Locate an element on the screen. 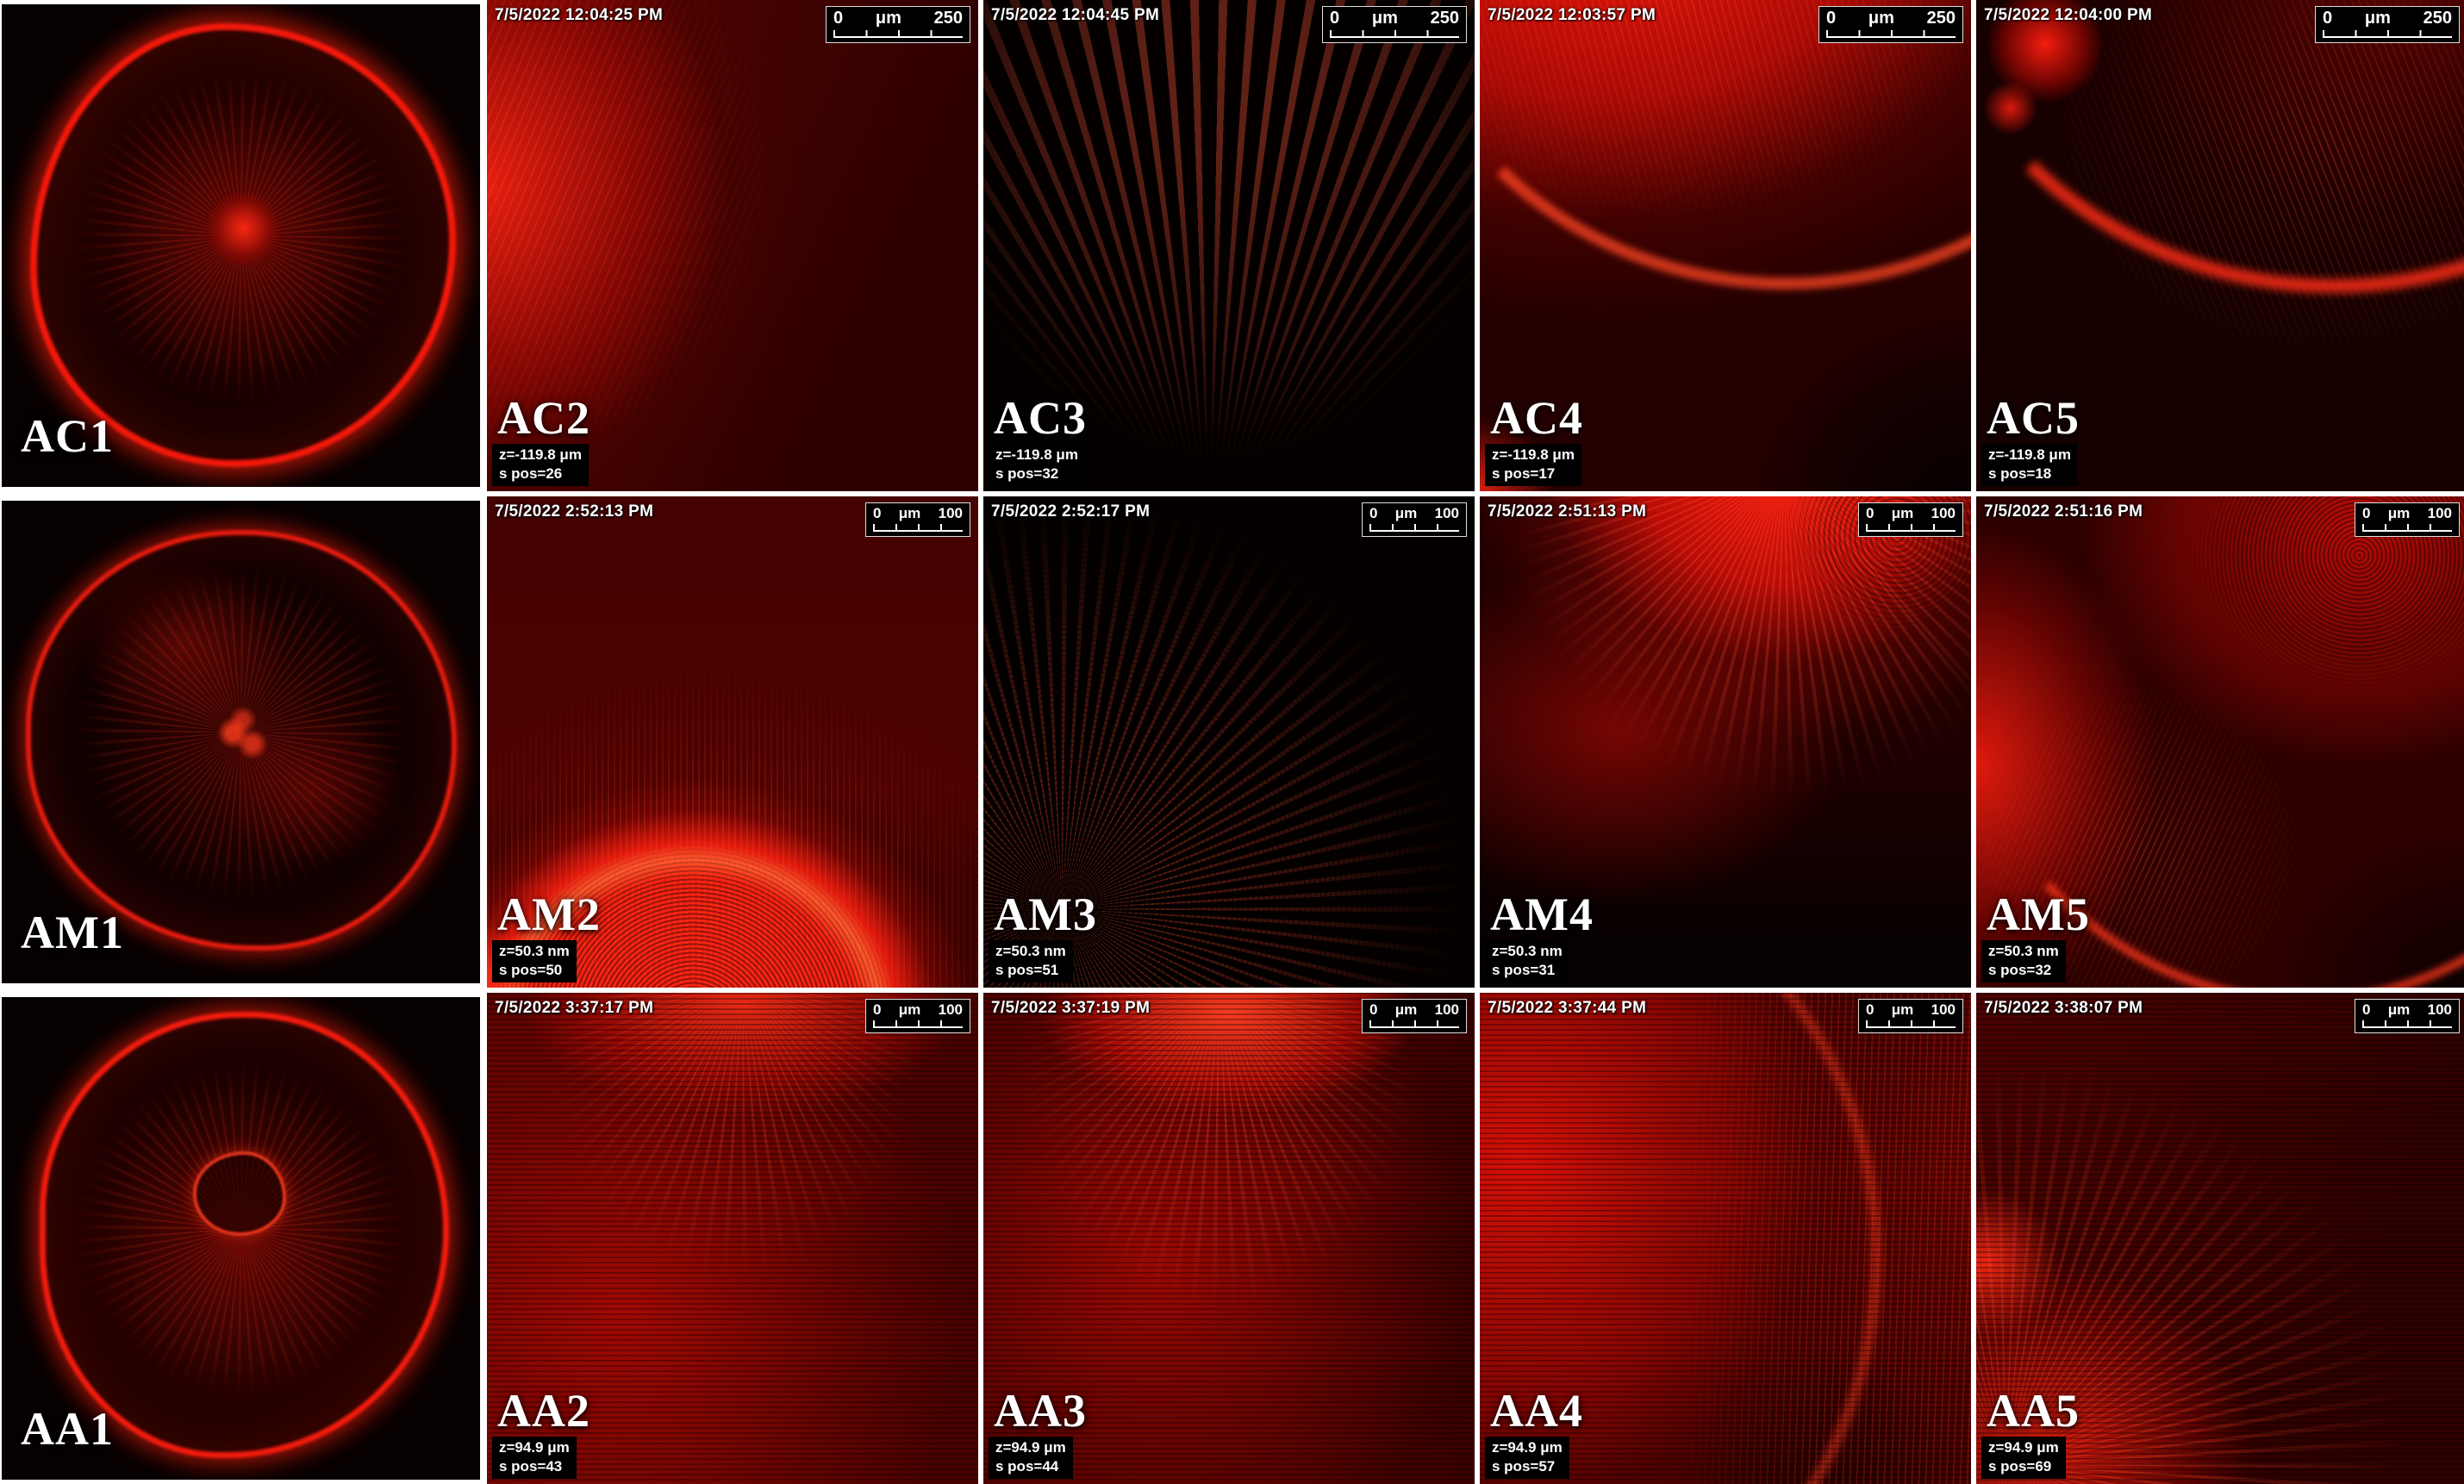  s-pos-value: s pos=43 is located at coordinates (531, 1466).